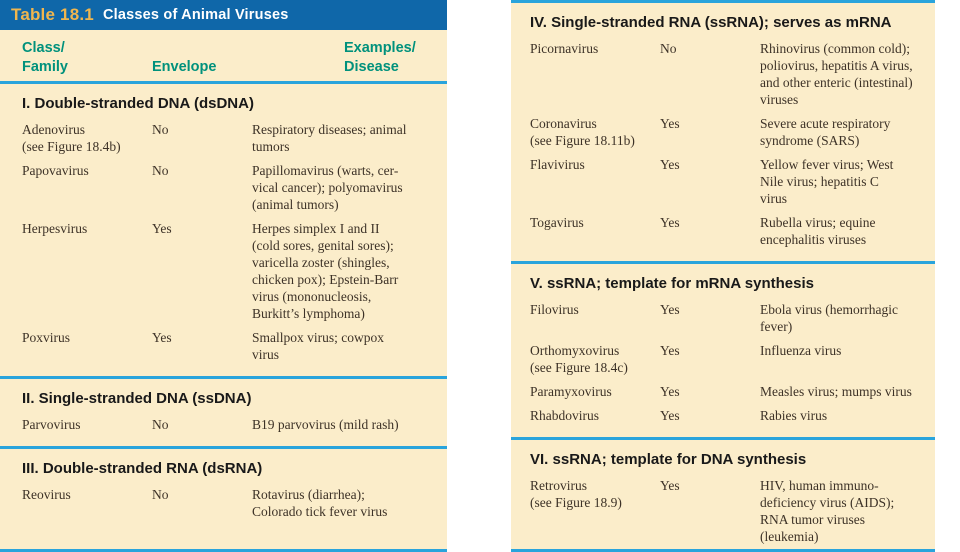  What do you see at coordinates (223, 346) in the screenshot?
I see `table-row: Poxvirus Yes Smallpox virus; cowpox virus` at bounding box center [223, 346].